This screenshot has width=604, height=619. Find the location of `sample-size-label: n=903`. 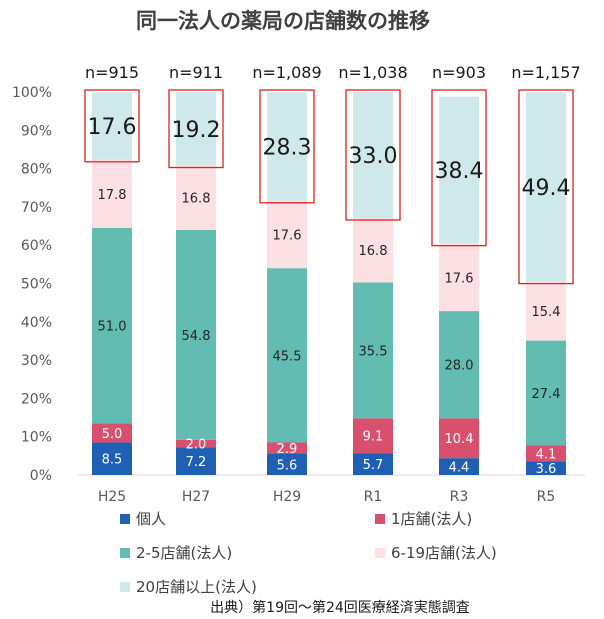

sample-size-label: n=903 is located at coordinates (459, 72).